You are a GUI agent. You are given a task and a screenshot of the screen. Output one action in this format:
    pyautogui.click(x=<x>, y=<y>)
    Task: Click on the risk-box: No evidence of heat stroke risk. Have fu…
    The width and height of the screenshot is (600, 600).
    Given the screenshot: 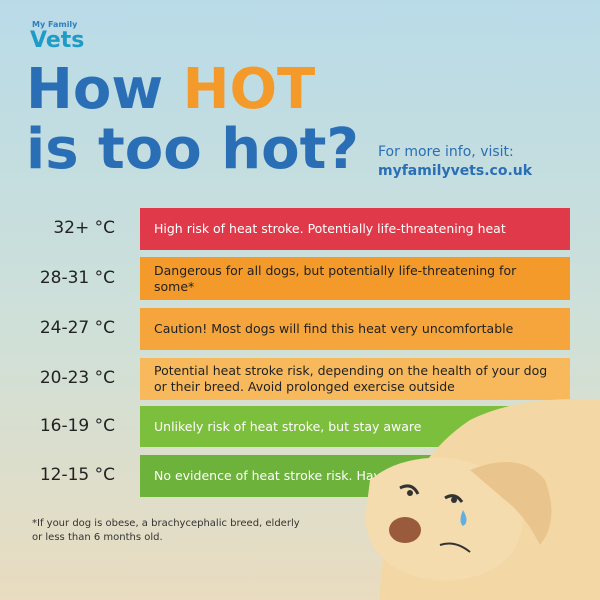 What is the action you would take?
    pyautogui.click(x=355, y=476)
    